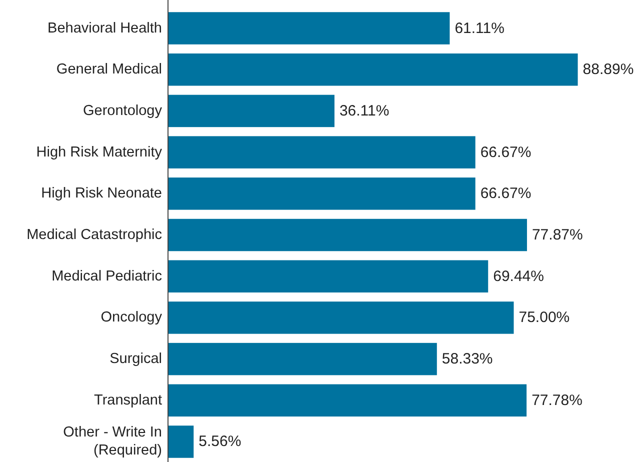 Image resolution: width=643 pixels, height=462 pixels. What do you see at coordinates (112, 441) in the screenshot?
I see `y-tick-label: Other - Write In (Required)` at bounding box center [112, 441].